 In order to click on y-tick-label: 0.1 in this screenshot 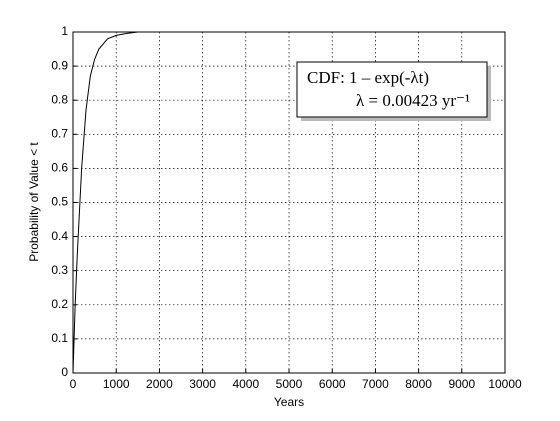, I will do `click(59, 338)`.